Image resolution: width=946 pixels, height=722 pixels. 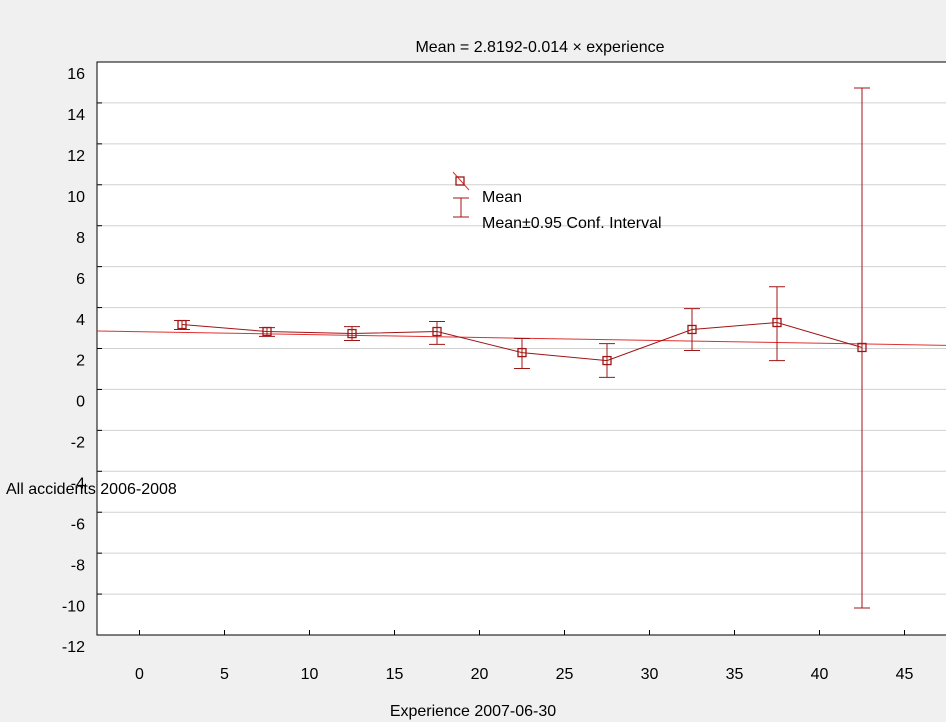 I want to click on y-tick-label: 14, so click(x=76, y=115).